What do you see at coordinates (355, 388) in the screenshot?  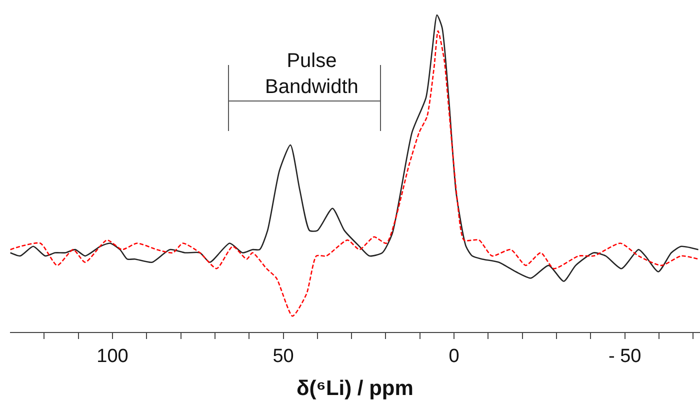 I see `x-axis-title: δ(⁶Li) / ppm` at bounding box center [355, 388].